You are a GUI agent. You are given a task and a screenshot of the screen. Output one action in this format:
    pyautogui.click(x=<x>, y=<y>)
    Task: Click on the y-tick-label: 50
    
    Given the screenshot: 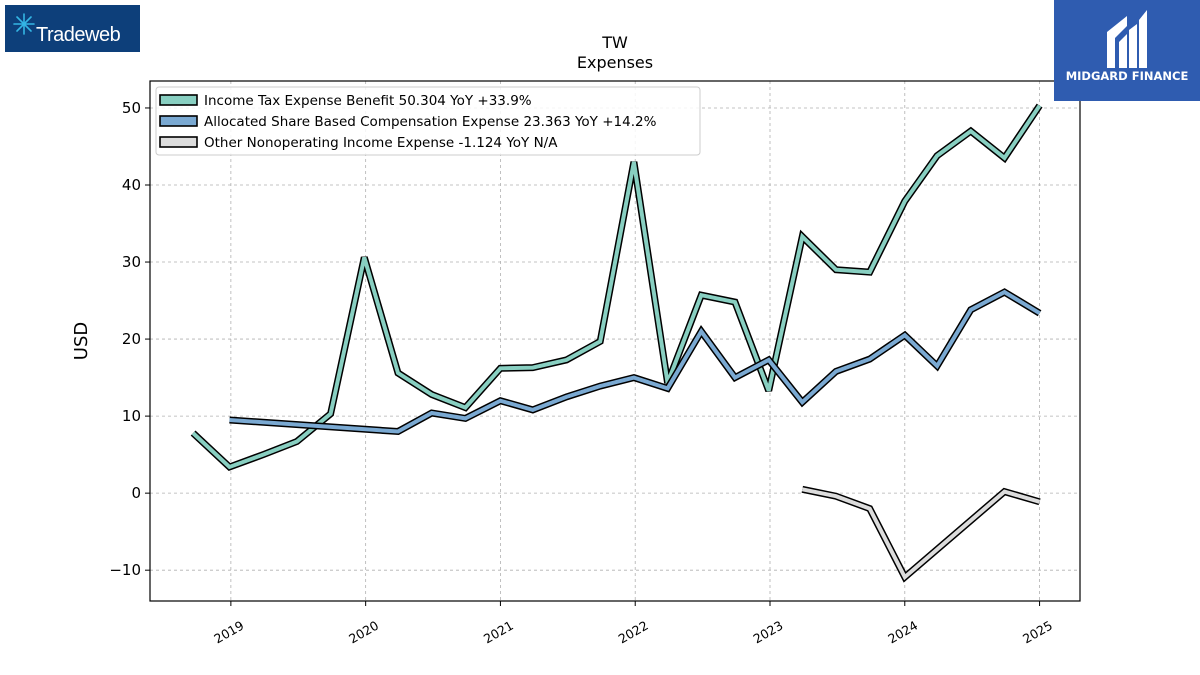 What is the action you would take?
    pyautogui.click(x=131, y=108)
    